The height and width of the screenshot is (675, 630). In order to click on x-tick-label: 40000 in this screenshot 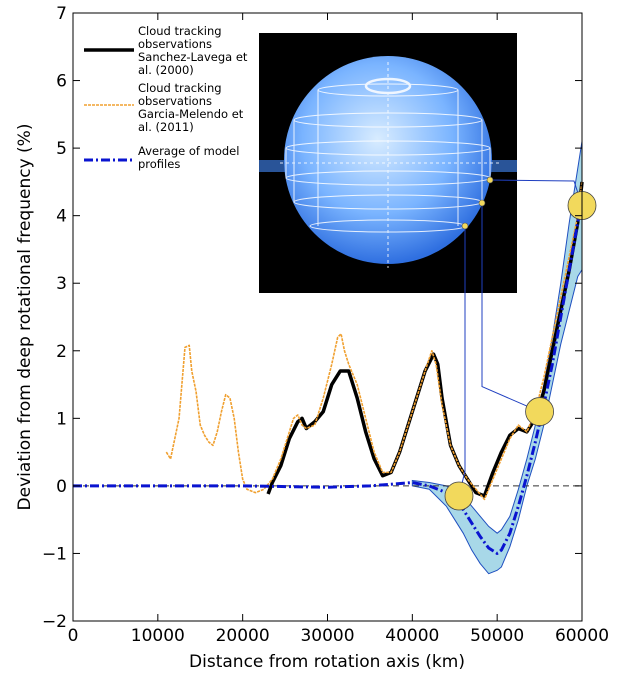, I will do `click(412, 636)`.